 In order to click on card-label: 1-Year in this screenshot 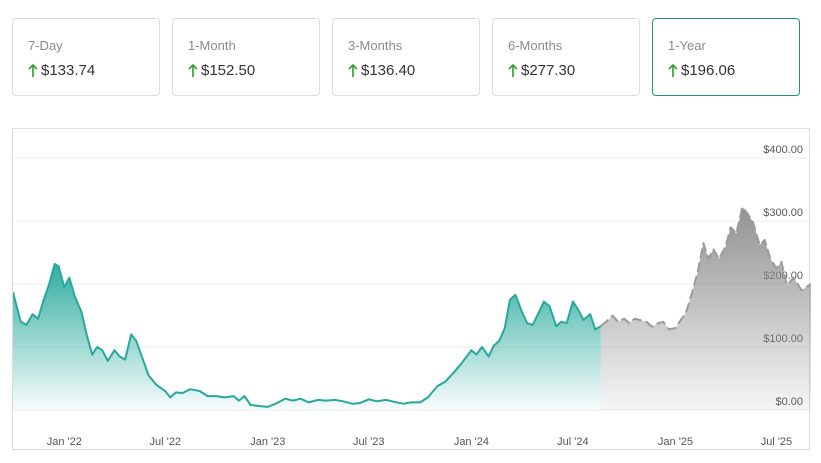, I will do `click(687, 45)`.